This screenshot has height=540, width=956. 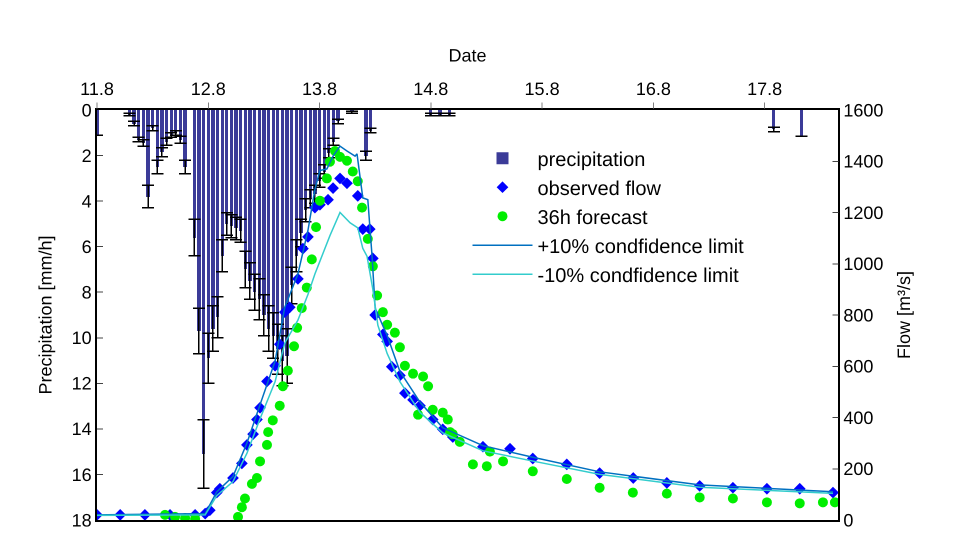 I want to click on y2-tick-label: 0, so click(x=848, y=520).